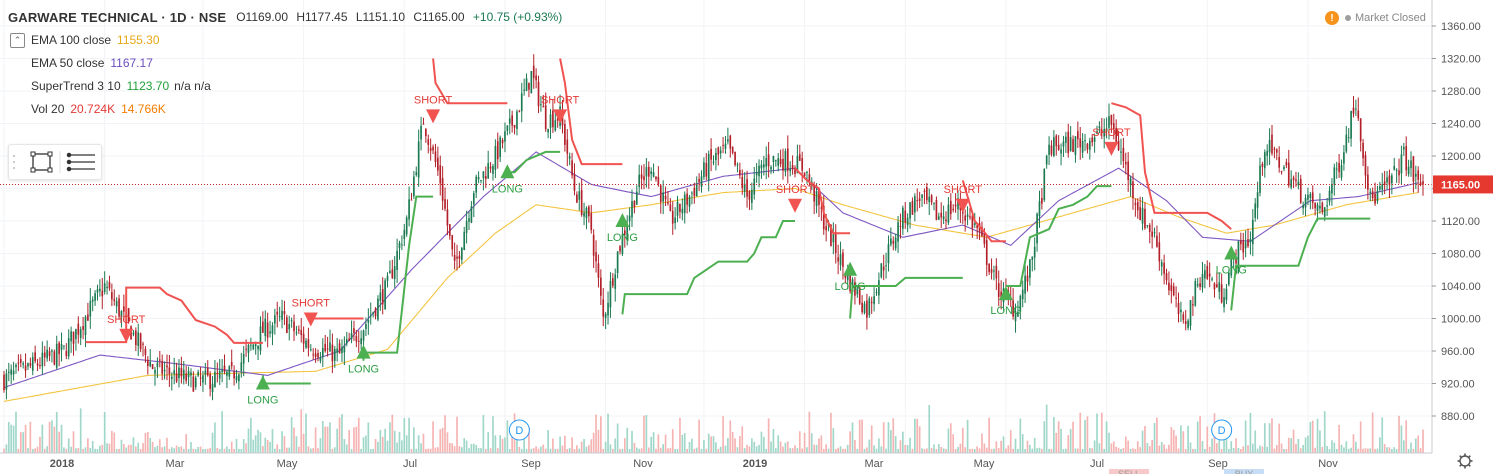  Describe the element at coordinates (1465, 461) in the screenshot. I see `settings-gear-icon` at that location.